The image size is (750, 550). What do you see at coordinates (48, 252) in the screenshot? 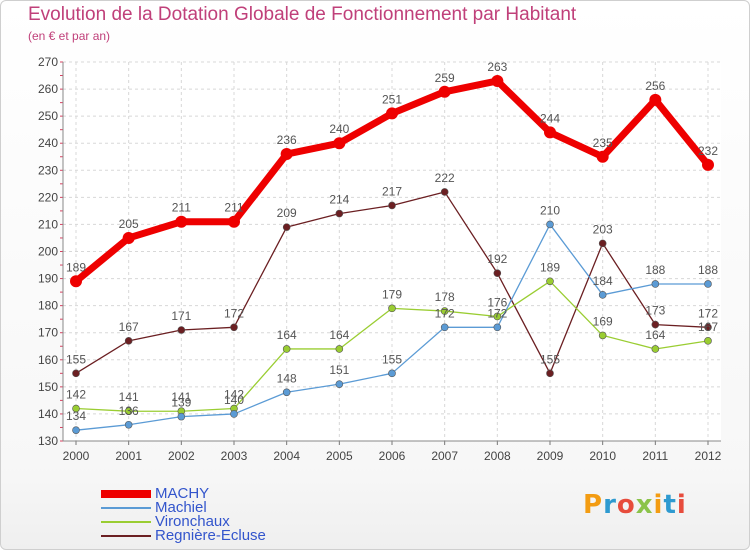
I see `y-tick-label: 200` at bounding box center [48, 252].